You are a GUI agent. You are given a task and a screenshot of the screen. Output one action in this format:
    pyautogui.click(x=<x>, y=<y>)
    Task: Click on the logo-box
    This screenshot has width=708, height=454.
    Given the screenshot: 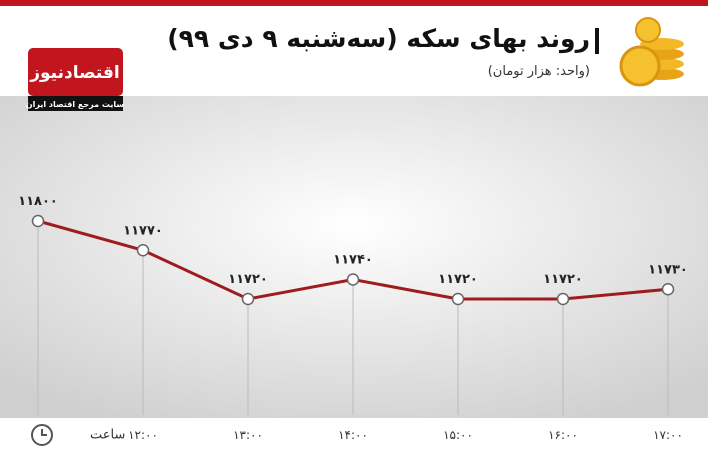 What is the action you would take?
    pyautogui.click(x=75, y=72)
    